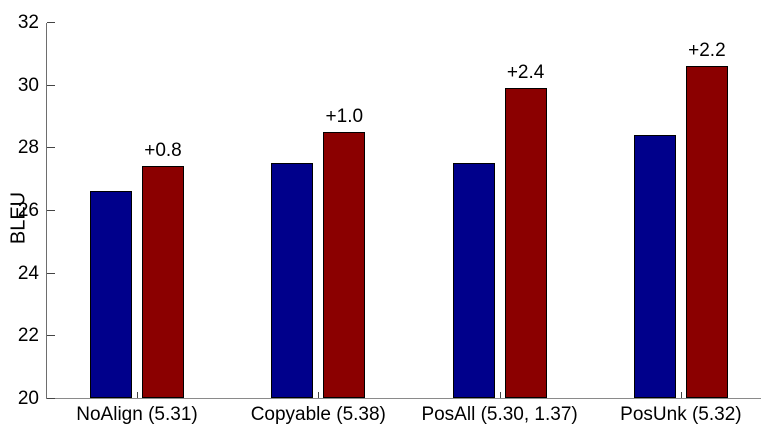 The image size is (761, 428). Describe the element at coordinates (28, 85) in the screenshot. I see `y-tick-label: 30` at that location.